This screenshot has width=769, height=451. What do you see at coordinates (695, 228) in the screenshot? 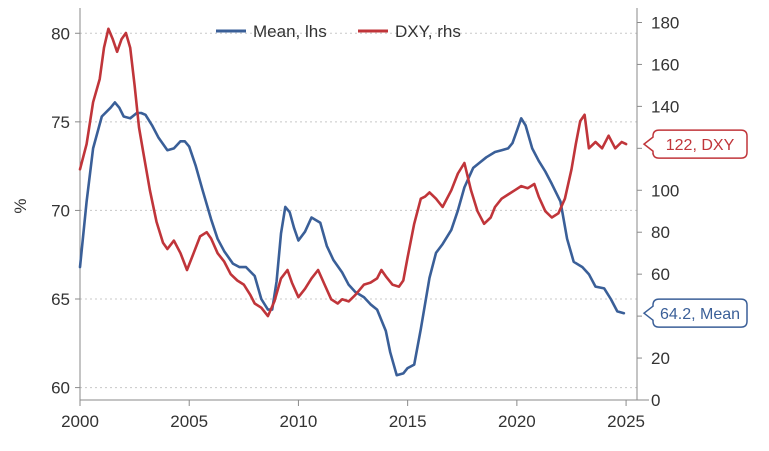
I see `end-value-callouts: 122, DXY 64.2, Mean` at bounding box center [695, 228].